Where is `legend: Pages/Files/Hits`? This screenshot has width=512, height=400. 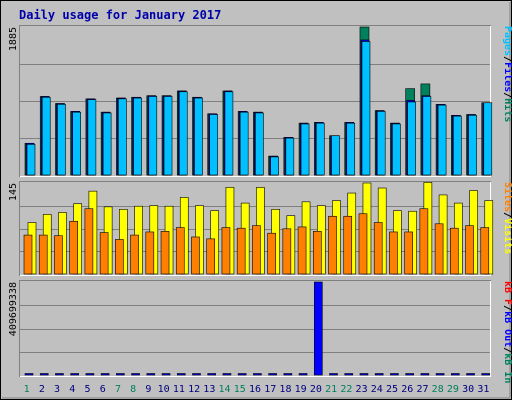
legend: Pages/Files/Hits is located at coordinates (507, 74).